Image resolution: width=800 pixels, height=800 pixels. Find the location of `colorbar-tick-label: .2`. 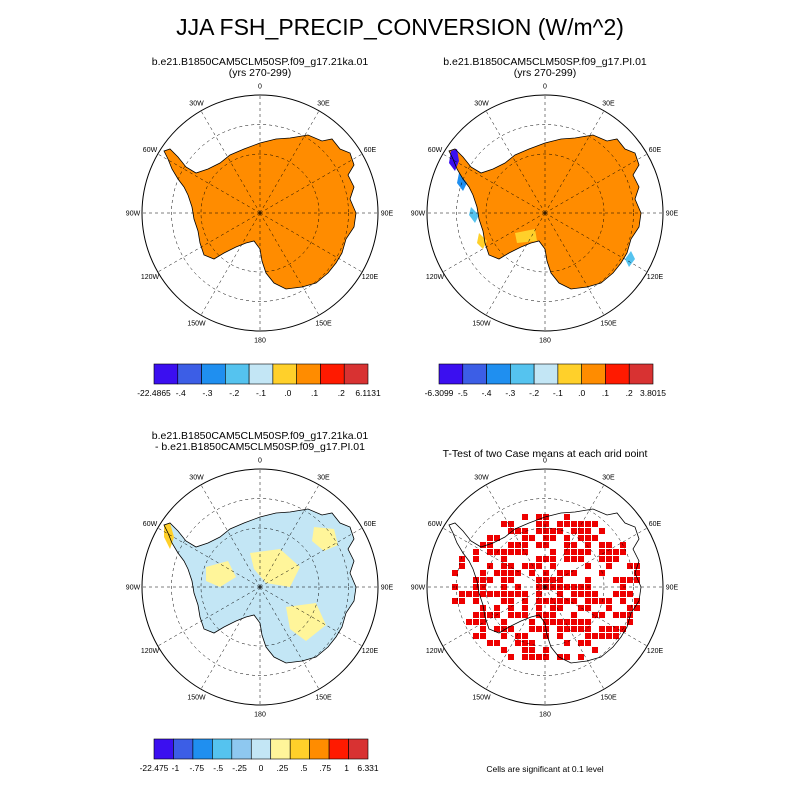

colorbar-tick-label: .2 is located at coordinates (629, 393).